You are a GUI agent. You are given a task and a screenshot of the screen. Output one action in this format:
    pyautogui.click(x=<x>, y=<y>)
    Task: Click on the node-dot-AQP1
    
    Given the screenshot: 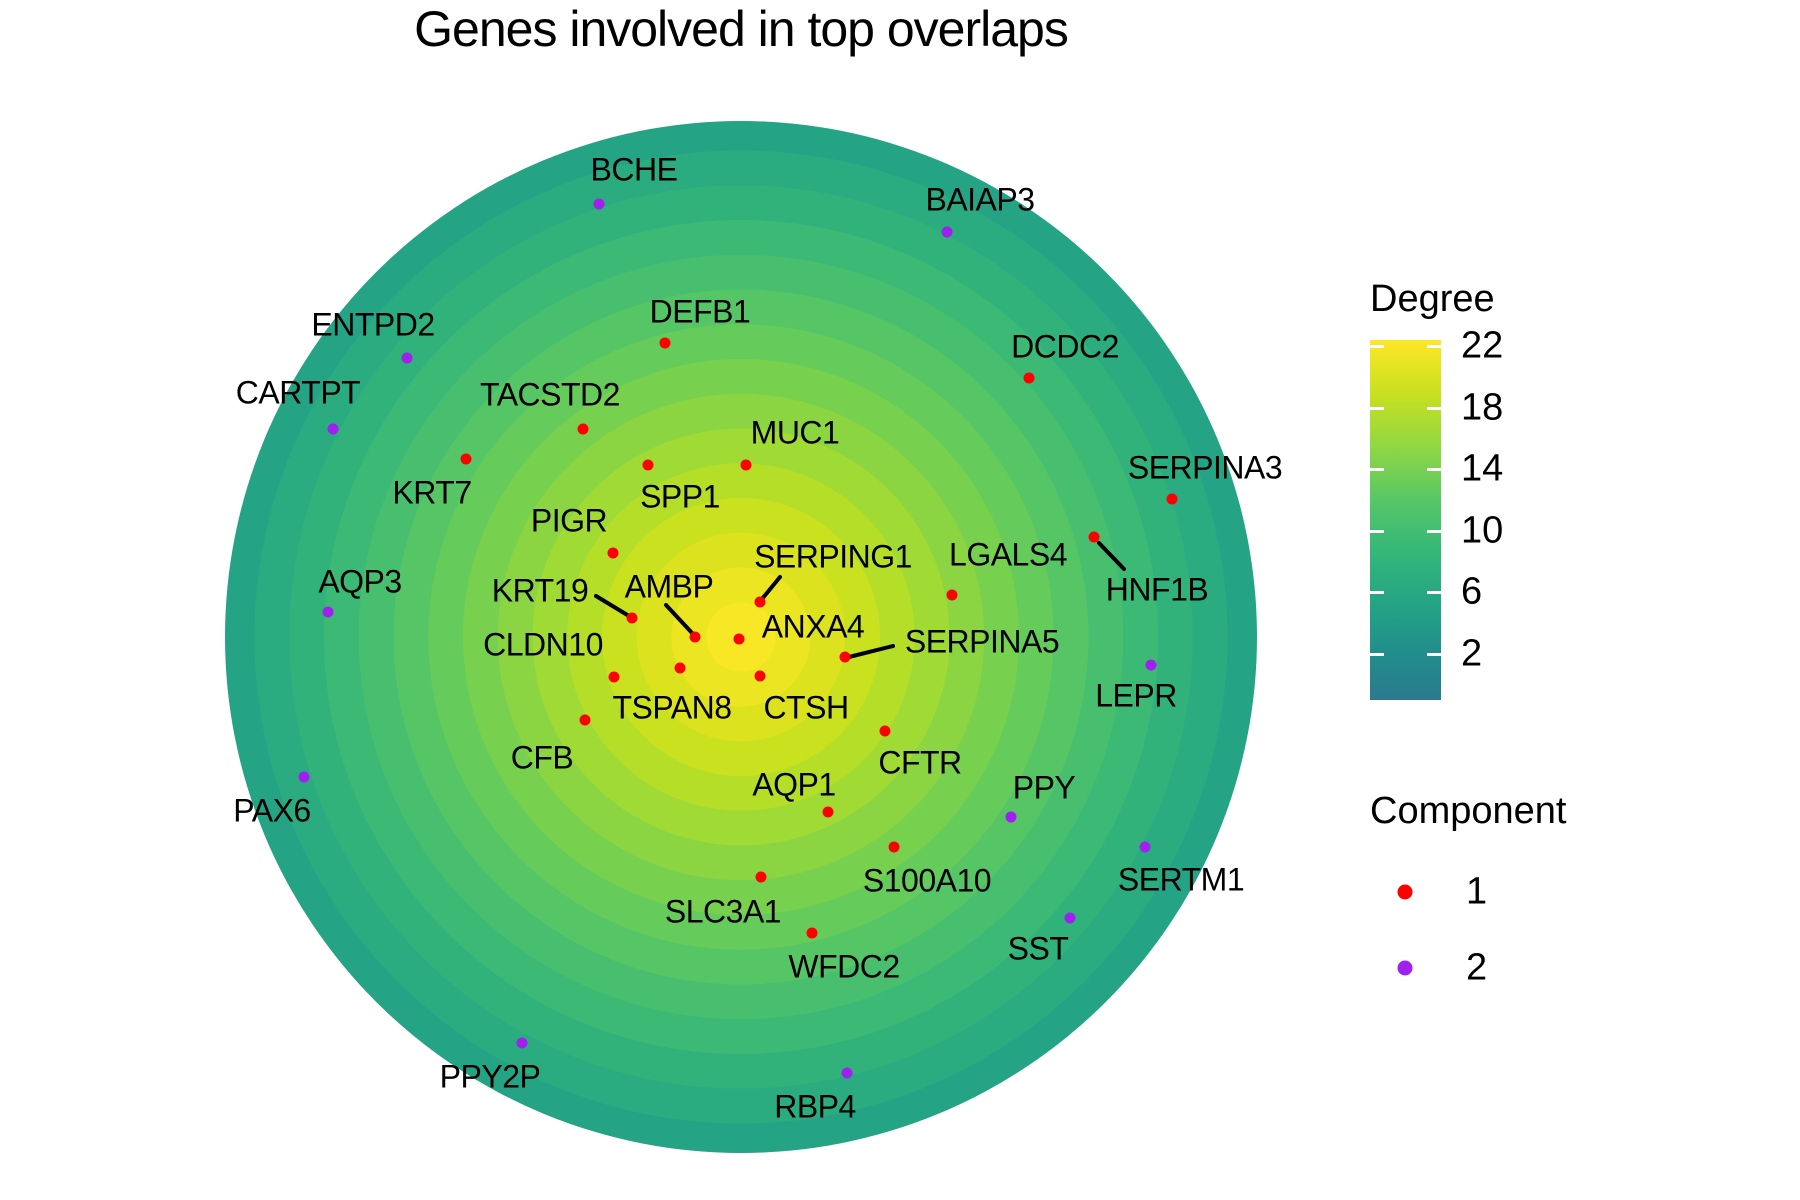 What is the action you would take?
    pyautogui.click(x=828, y=812)
    